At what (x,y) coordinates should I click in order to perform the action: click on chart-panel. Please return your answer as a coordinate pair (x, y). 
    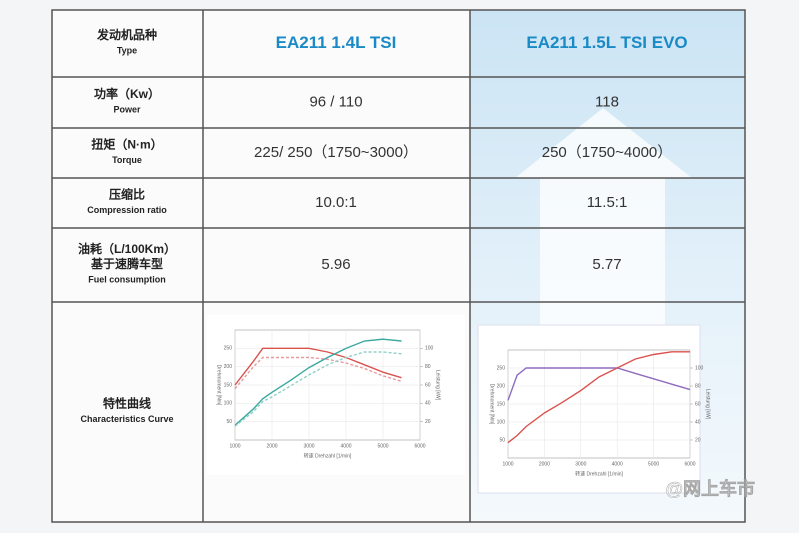
    Looking at the image, I should click on (336, 395).